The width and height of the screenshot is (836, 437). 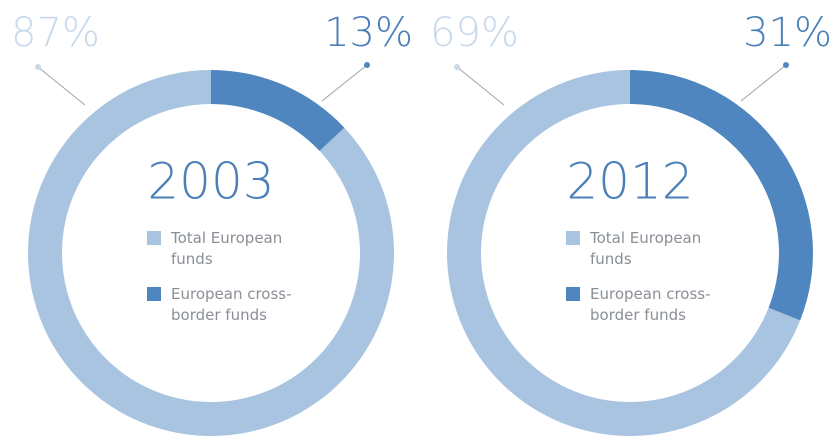 I want to click on chart-title: 2003, so click(x=210, y=182).